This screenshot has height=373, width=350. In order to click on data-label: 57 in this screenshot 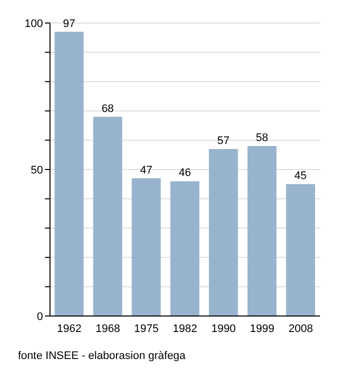, I will do `click(223, 140)`.